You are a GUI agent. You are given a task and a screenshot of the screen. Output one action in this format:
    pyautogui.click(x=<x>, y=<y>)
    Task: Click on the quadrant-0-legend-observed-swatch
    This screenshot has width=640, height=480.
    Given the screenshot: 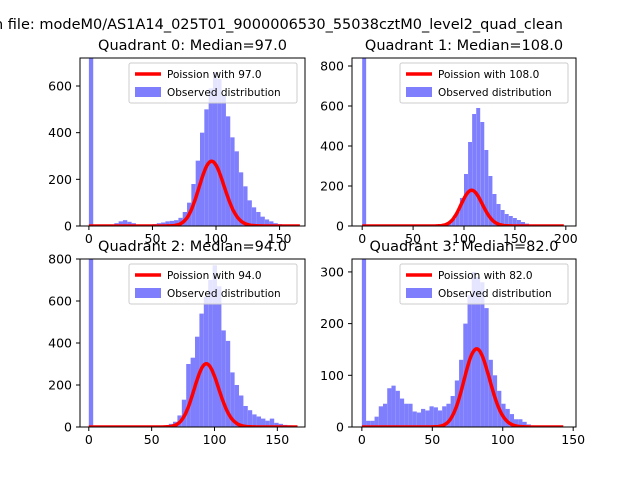 What is the action you would take?
    pyautogui.click(x=148, y=92)
    